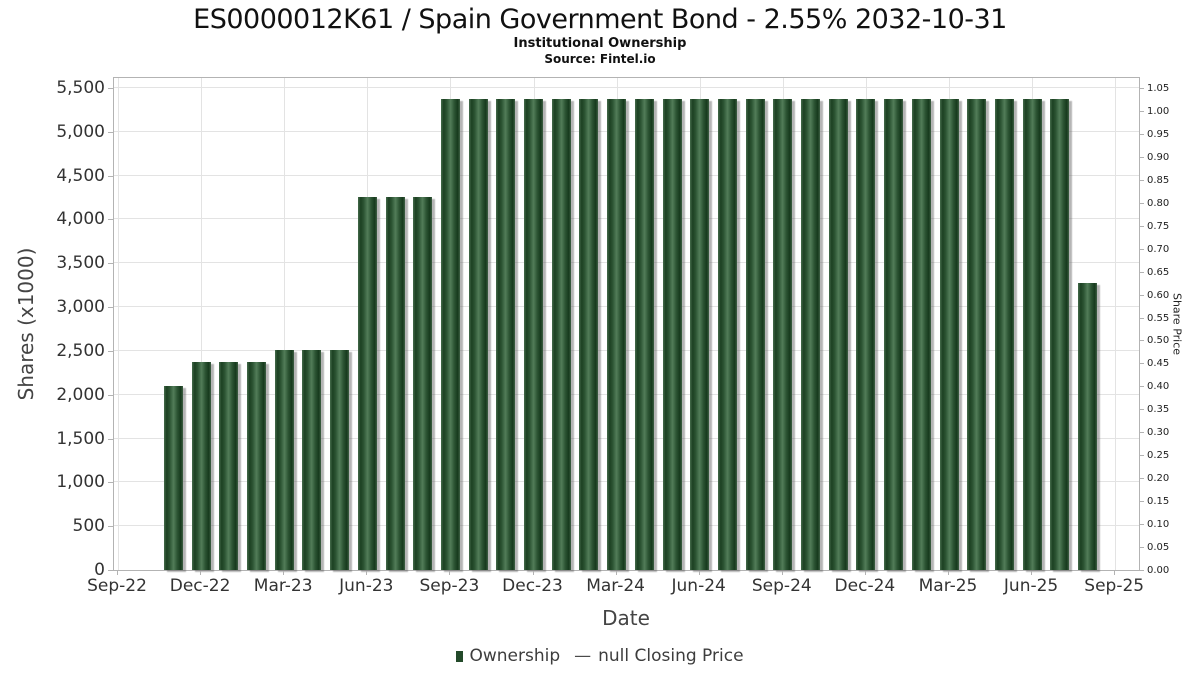  I want to click on right-axis-tick-label: 1.00, so click(1158, 111).